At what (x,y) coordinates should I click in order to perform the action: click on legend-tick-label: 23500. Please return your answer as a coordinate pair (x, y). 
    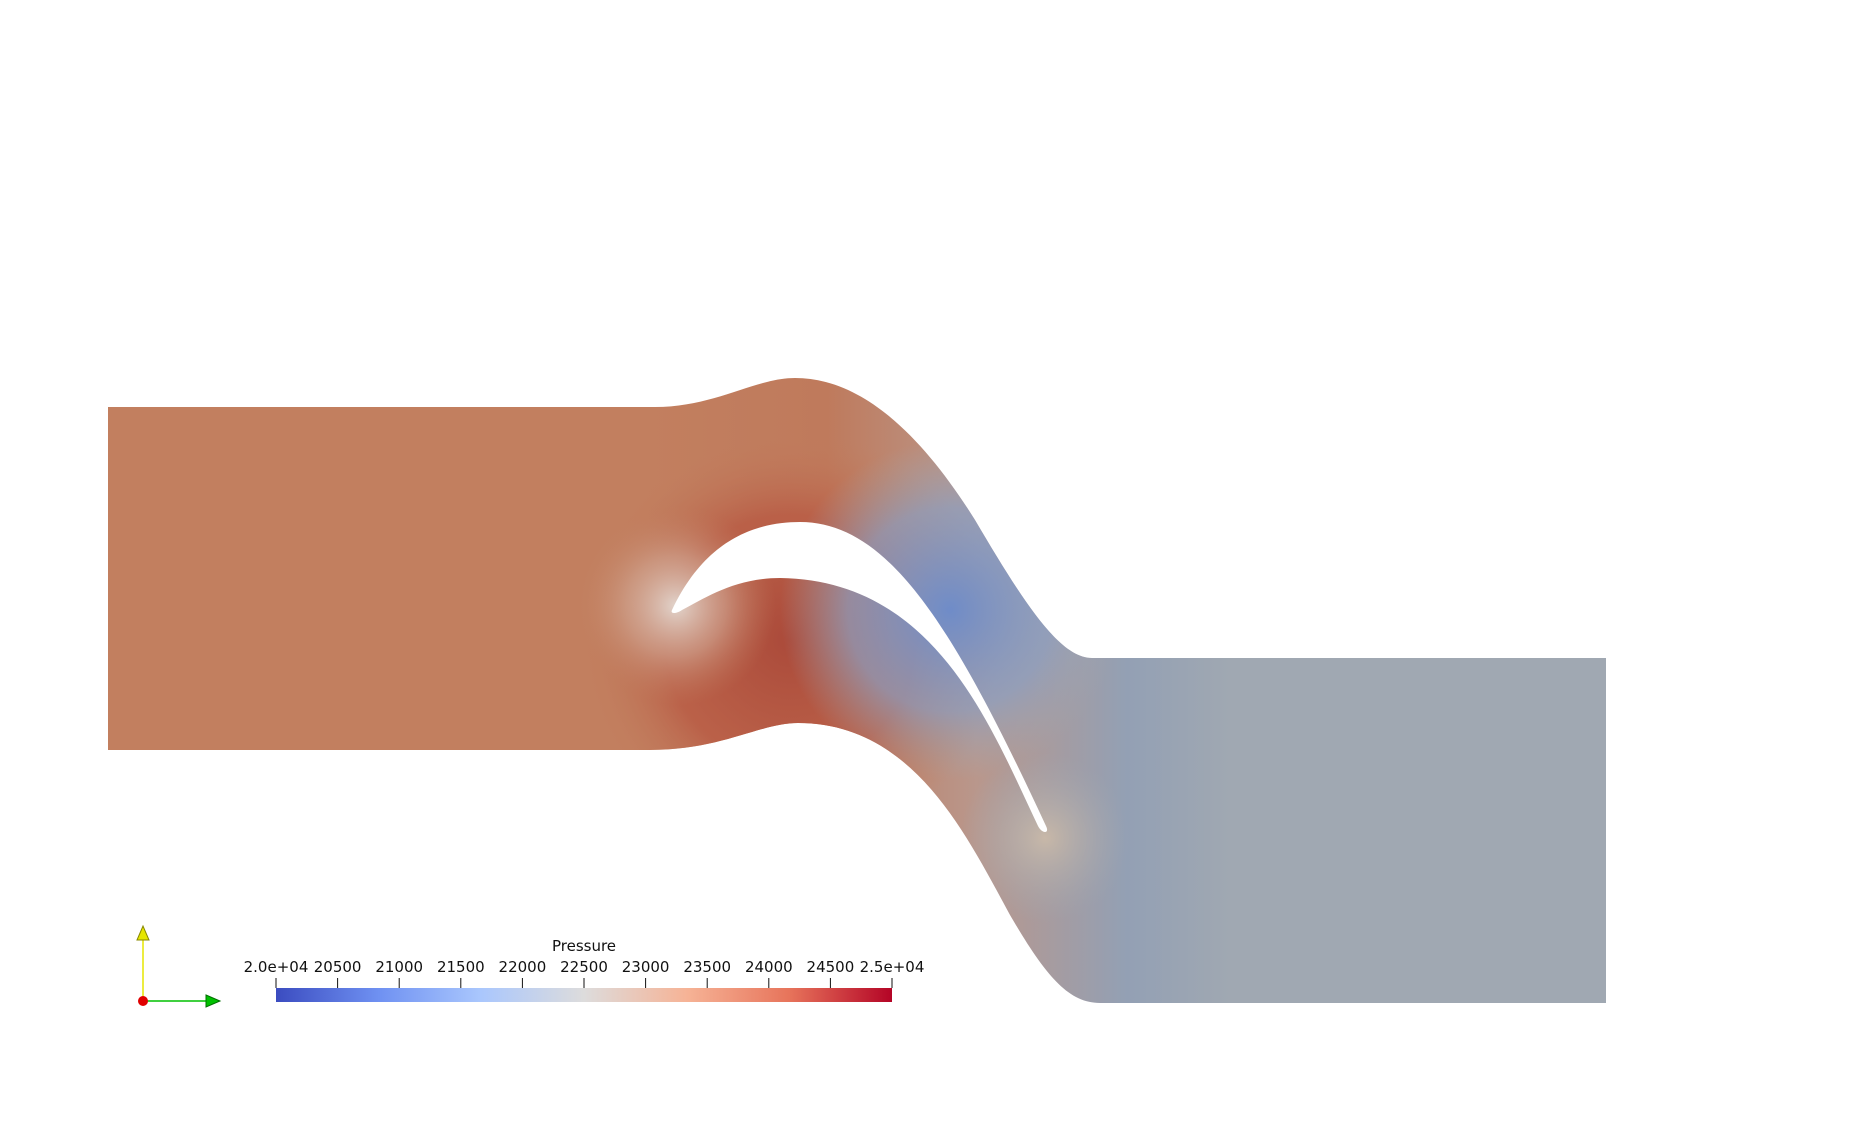
    Looking at the image, I should click on (707, 967).